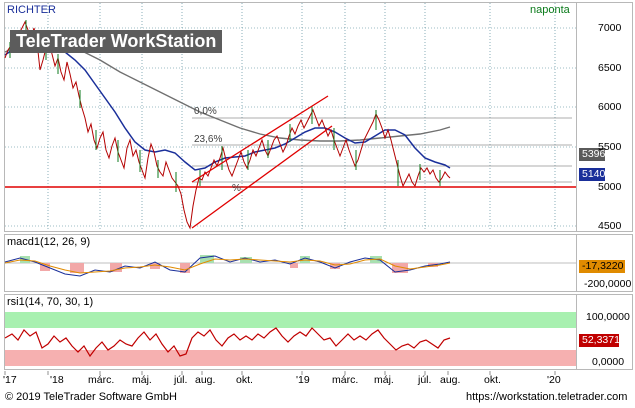 This screenshot has height=408, width=635. Describe the element at coordinates (91, 397) in the screenshot. I see `copyright-text: © 2019 TeleTrader Software GmbH` at that location.